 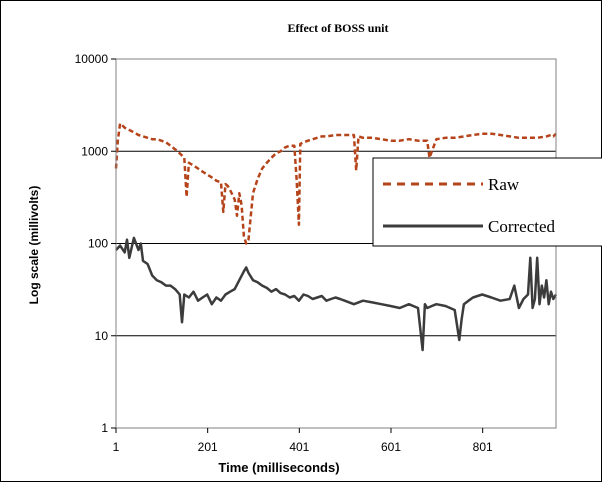 I want to click on x-axis-label: Time (milliseconds), so click(x=278, y=467).